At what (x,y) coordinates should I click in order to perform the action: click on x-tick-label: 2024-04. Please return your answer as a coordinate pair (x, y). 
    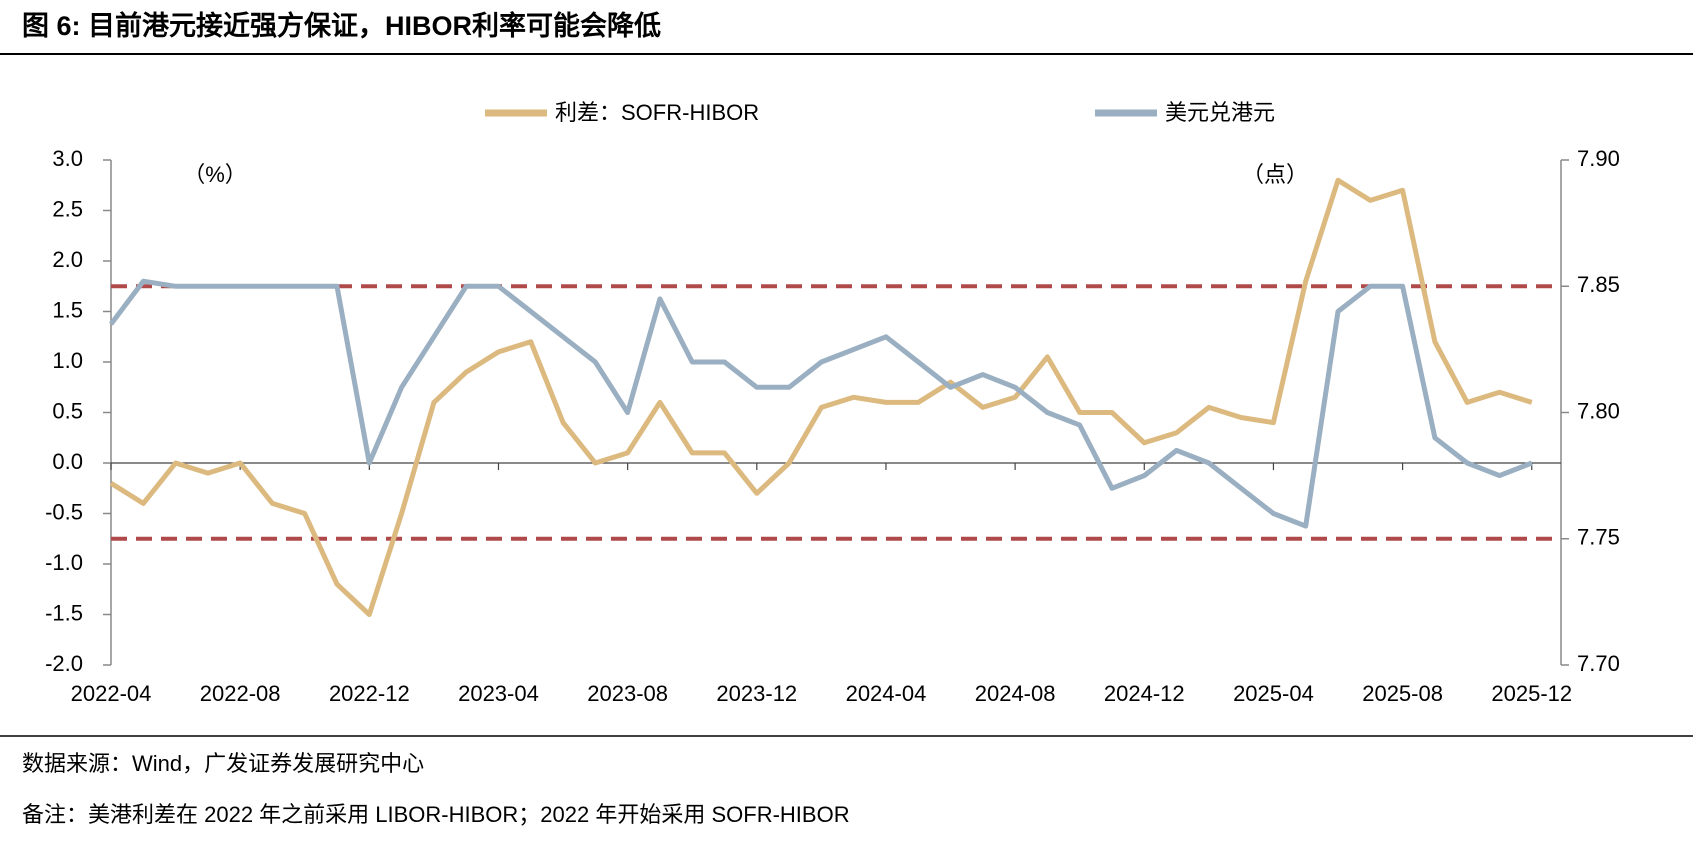
    Looking at the image, I should click on (886, 693).